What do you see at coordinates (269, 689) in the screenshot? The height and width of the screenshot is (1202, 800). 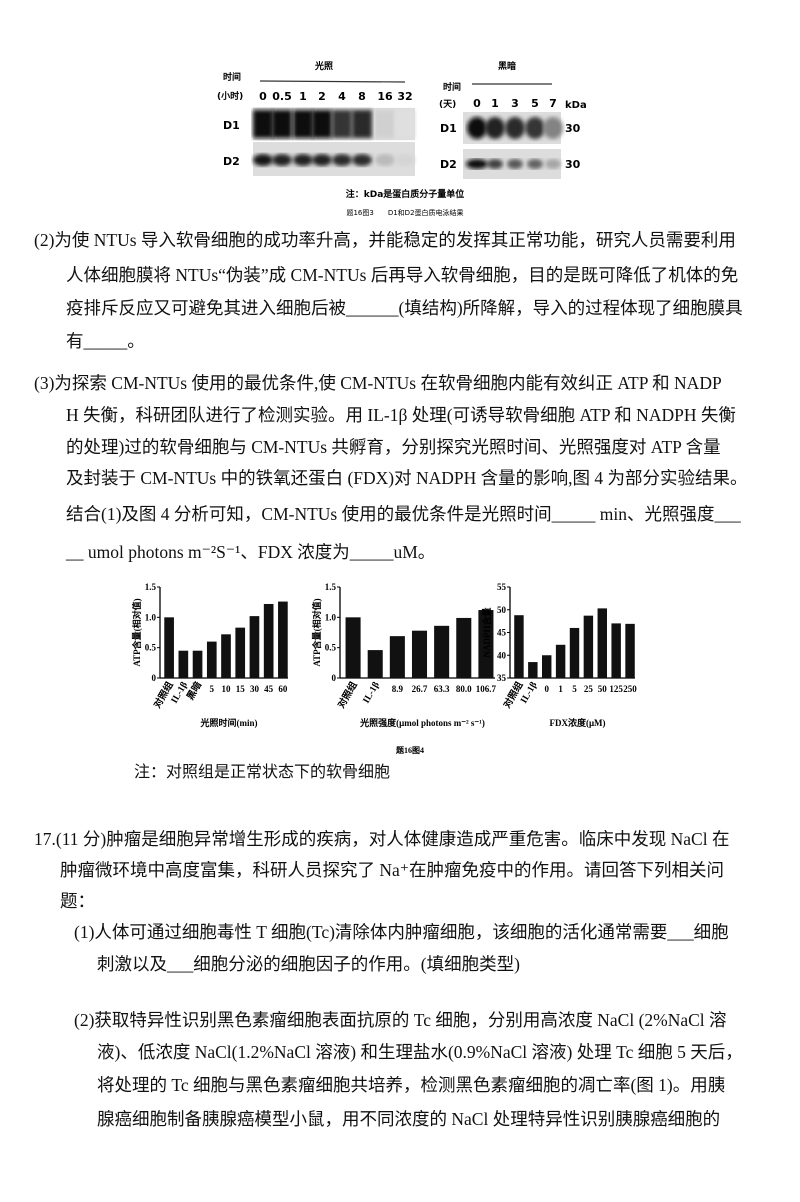 I see `x-tick-label: 45` at bounding box center [269, 689].